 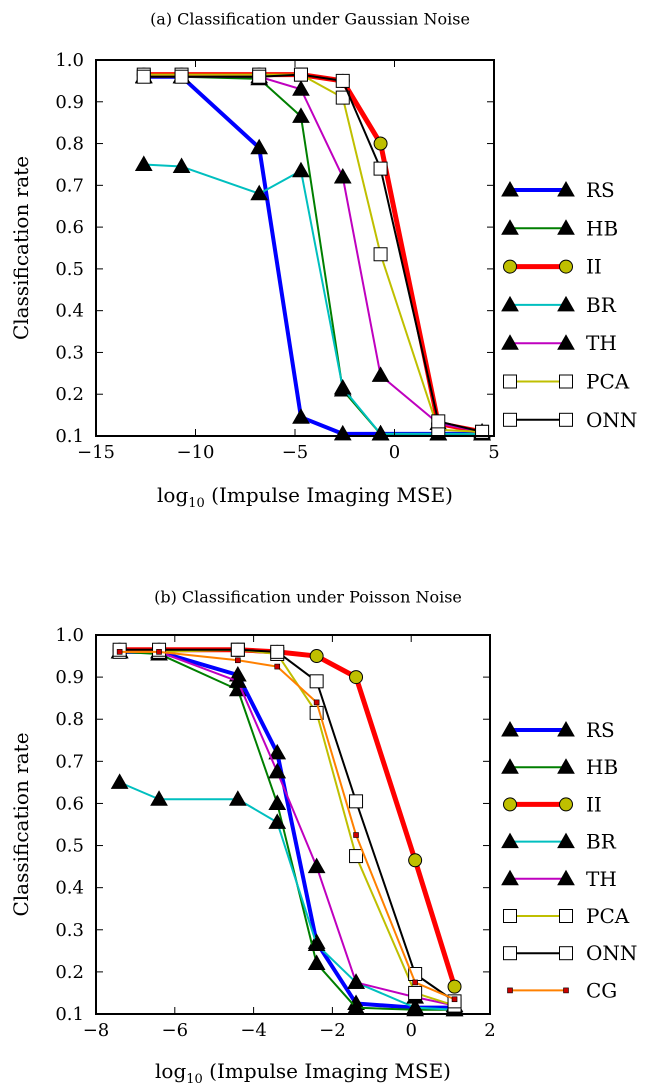 What do you see at coordinates (493, 452) in the screenshot?
I see `x-tick-label: 5` at bounding box center [493, 452].